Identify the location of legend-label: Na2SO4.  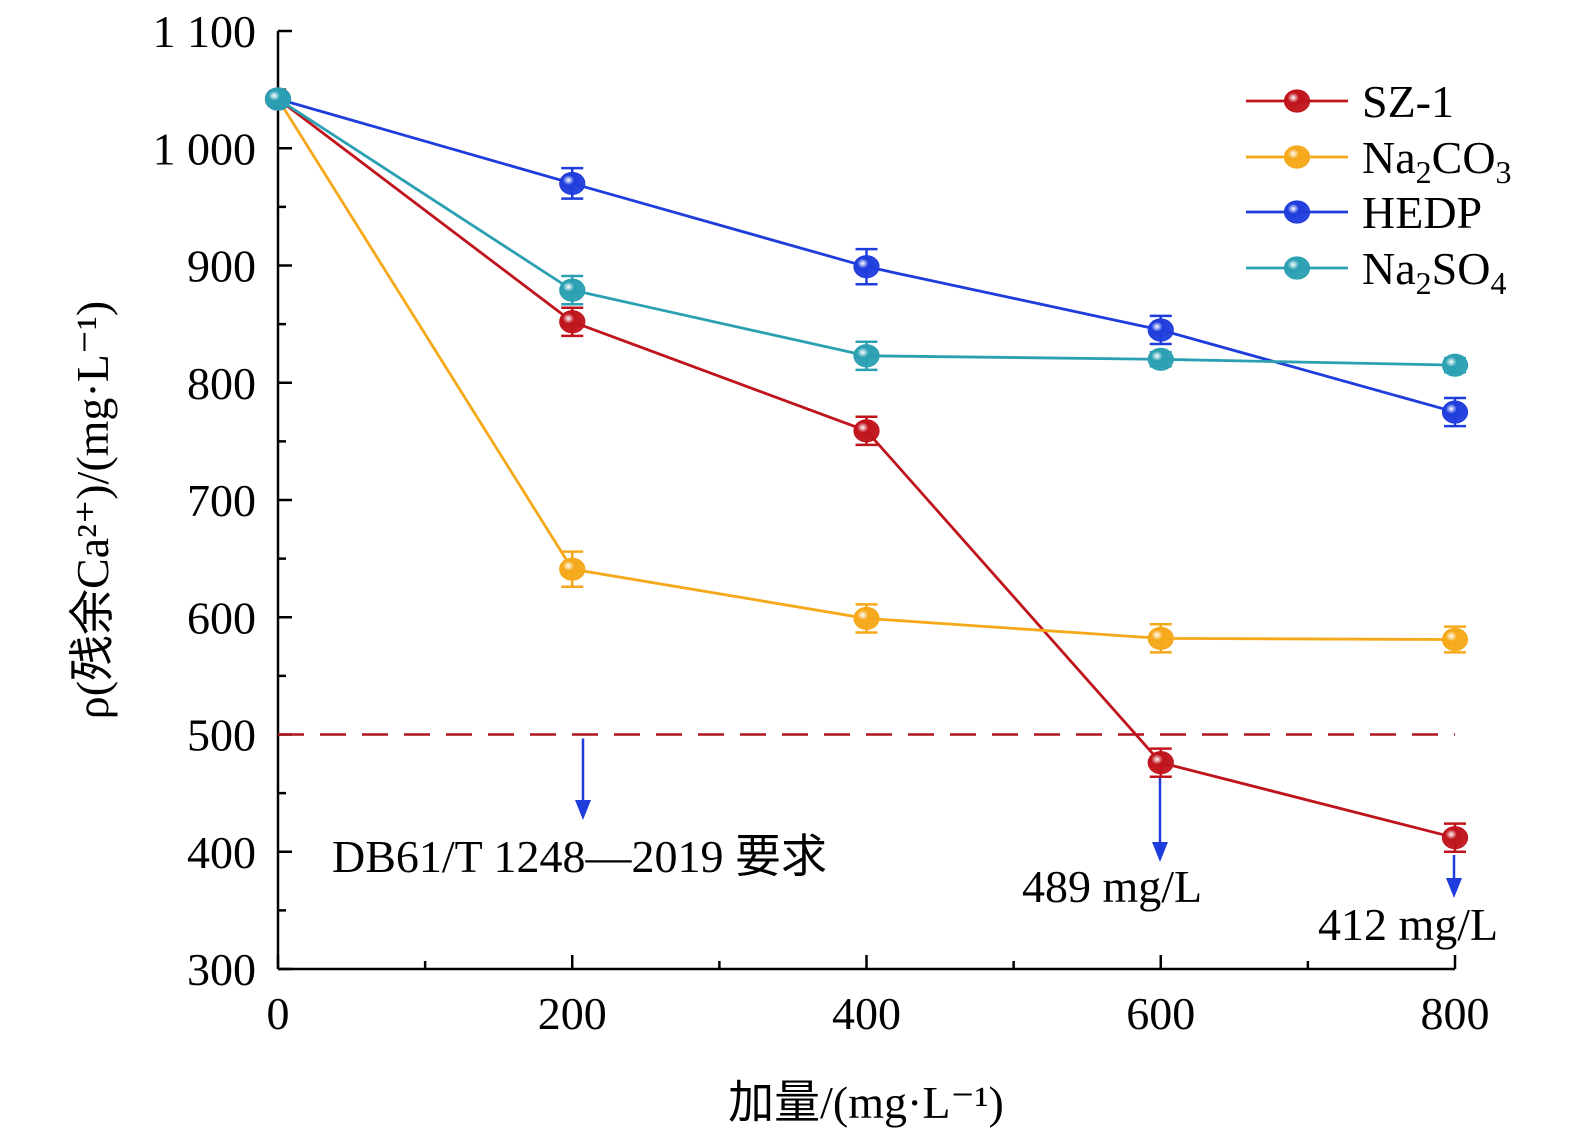
(1434, 272).